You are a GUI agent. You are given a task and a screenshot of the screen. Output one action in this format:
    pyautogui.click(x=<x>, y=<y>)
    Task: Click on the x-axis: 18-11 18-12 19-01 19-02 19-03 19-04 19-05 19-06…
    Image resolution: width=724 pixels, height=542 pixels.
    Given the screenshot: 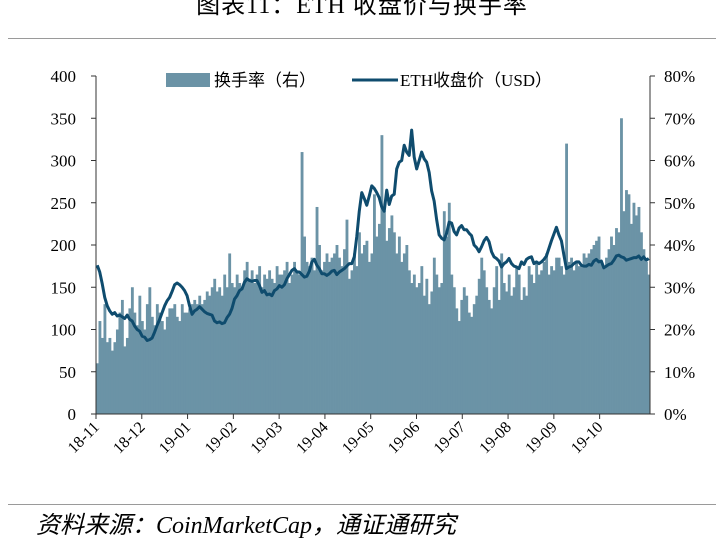 What is the action you would take?
    pyautogui.click(x=357, y=435)
    